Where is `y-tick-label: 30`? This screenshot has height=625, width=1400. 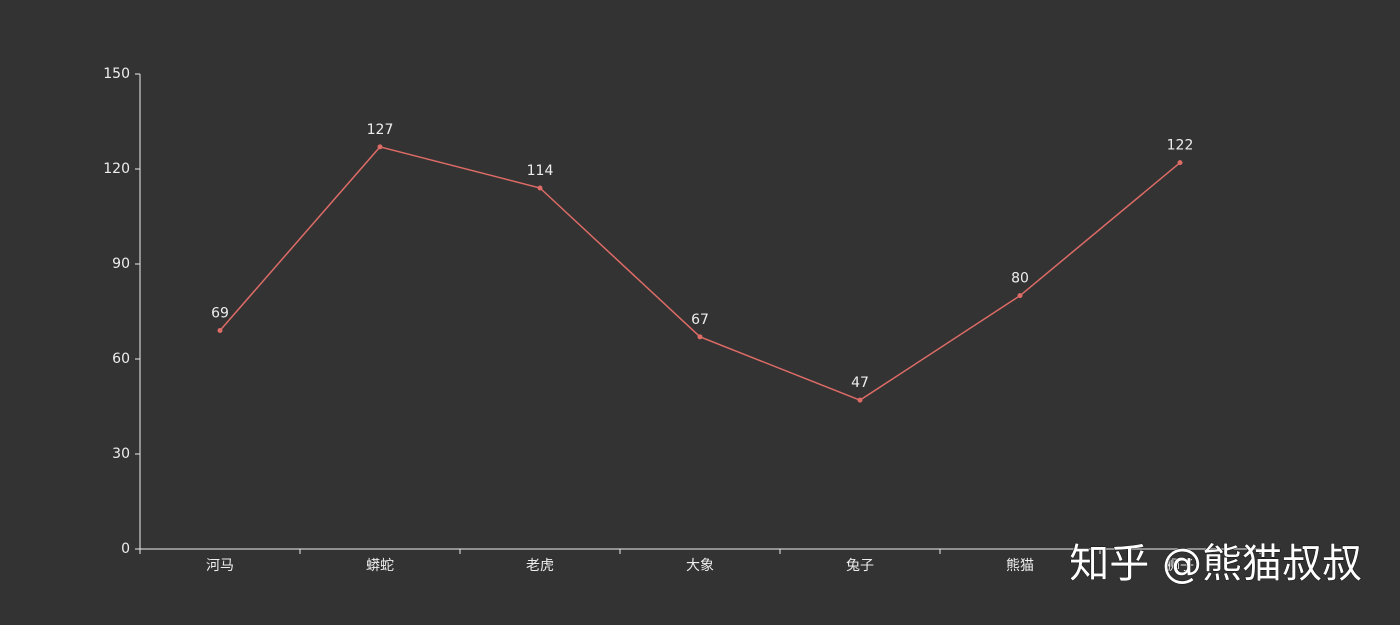 y-tick-label: 30 is located at coordinates (121, 454).